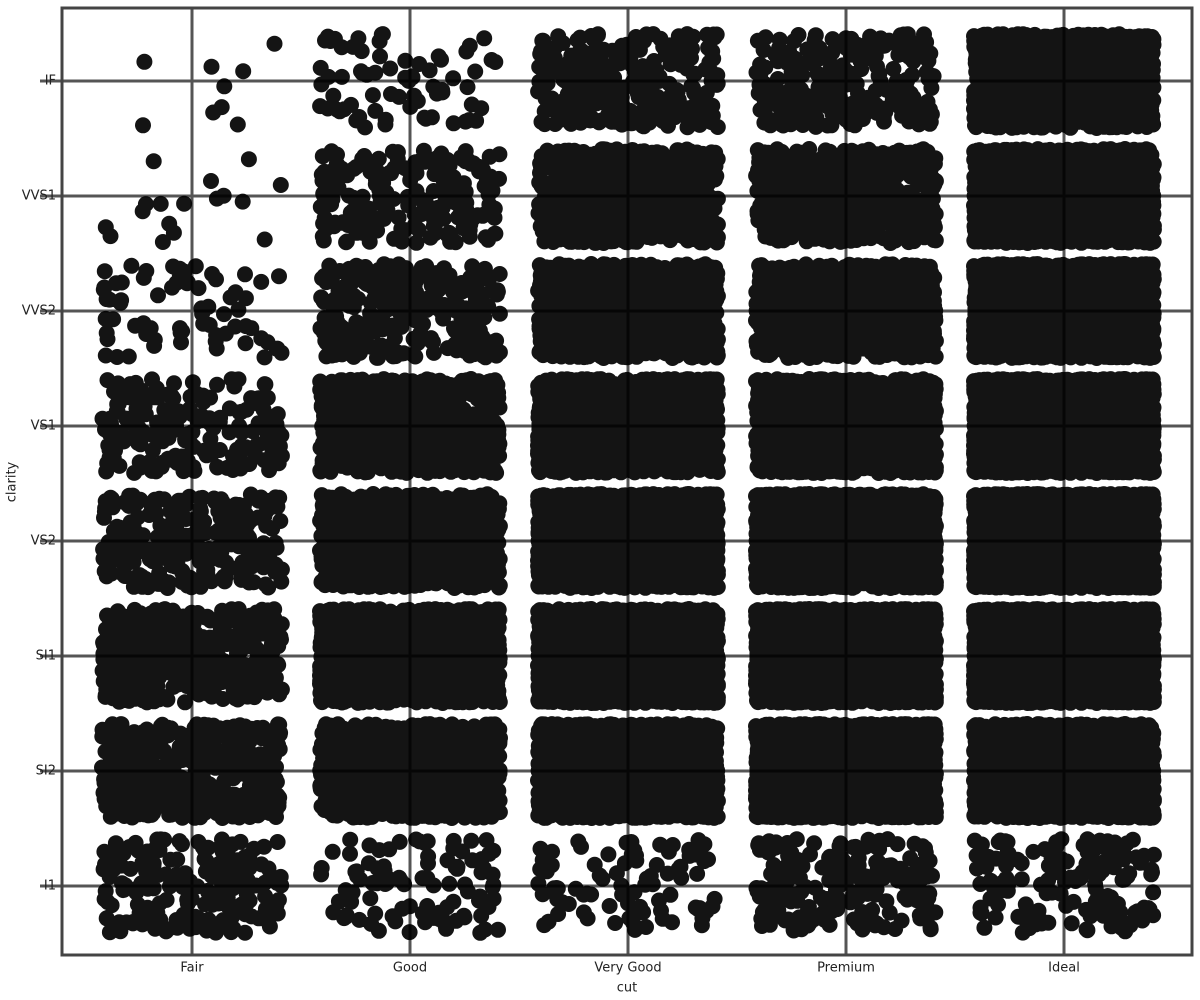 This screenshot has height=1000, width=1200. What do you see at coordinates (12, 481) in the screenshot?
I see `y-axis-title: clarity` at bounding box center [12, 481].